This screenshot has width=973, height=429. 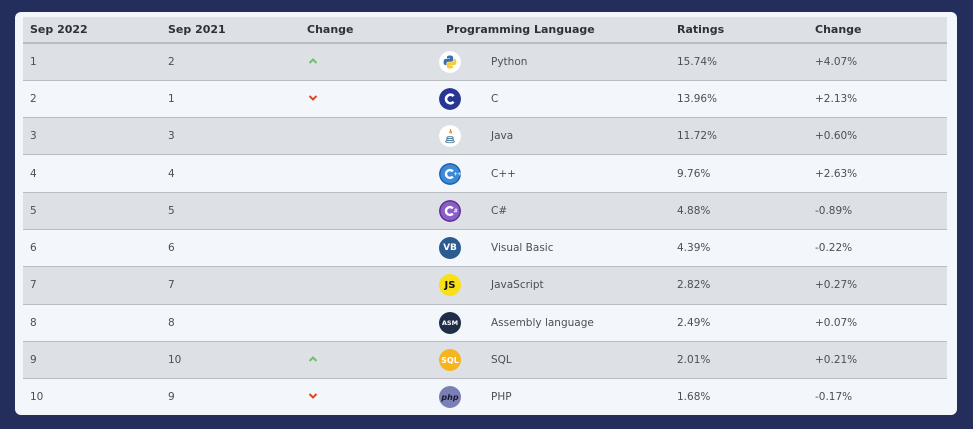 What do you see at coordinates (877, 211) in the screenshot?
I see `rating-change: -0.89%` at bounding box center [877, 211].